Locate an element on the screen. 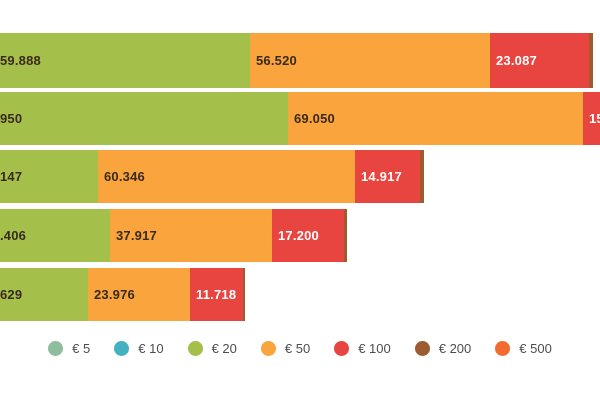 Image resolution: width=600 pixels, height=400 pixels. bar-segment-eur100: 17.200 is located at coordinates (308, 235).